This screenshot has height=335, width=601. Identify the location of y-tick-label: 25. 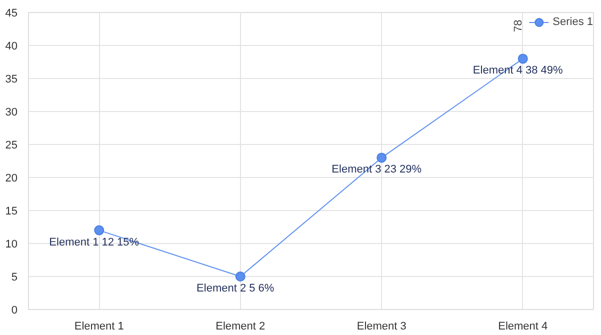
(11, 146).